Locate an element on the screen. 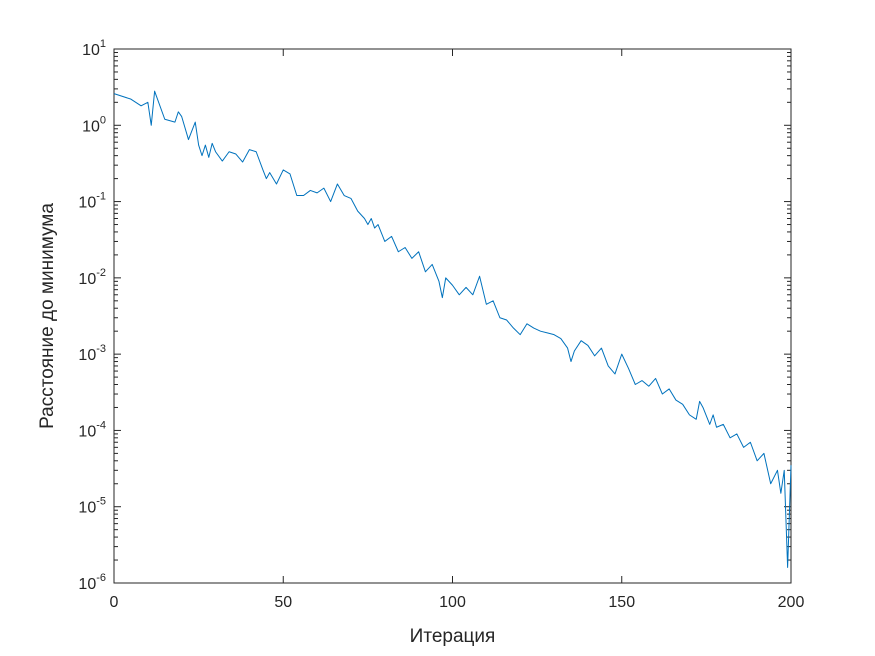  y-tick-label-exponent: -2 is located at coordinates (101, 273).